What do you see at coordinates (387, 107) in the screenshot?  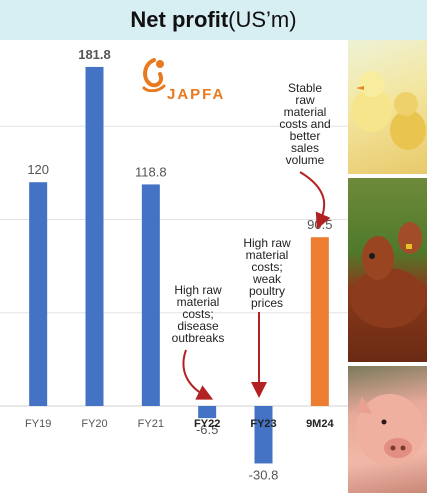 I see `chicks-photo` at bounding box center [387, 107].